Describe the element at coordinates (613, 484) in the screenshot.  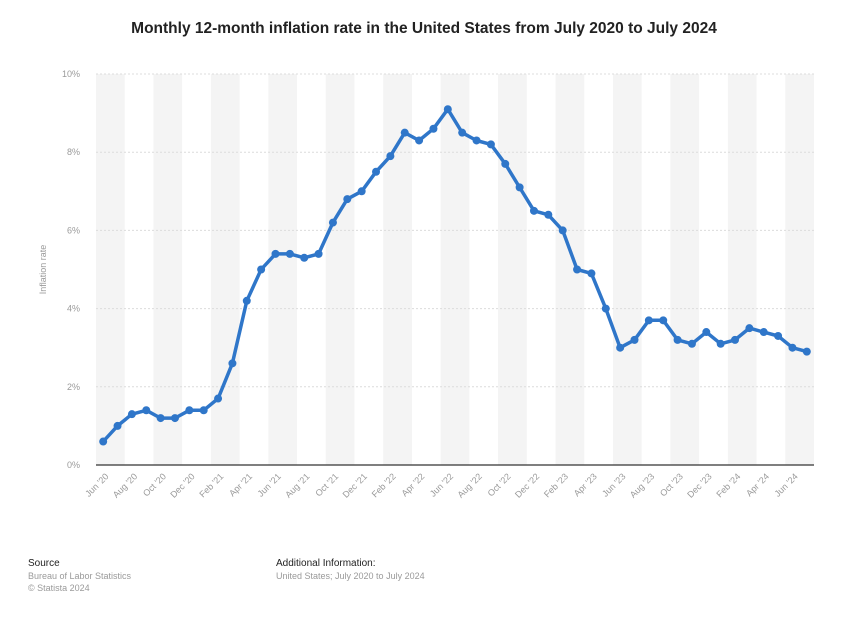
I see `x-tick-label: Jun '23` at that location.